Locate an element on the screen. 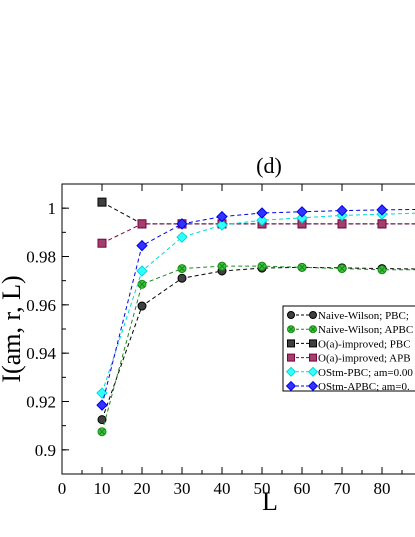 Image resolution: width=415 pixels, height=537 pixels. y-axis-label: I(am, r, L) is located at coordinates (13, 328).